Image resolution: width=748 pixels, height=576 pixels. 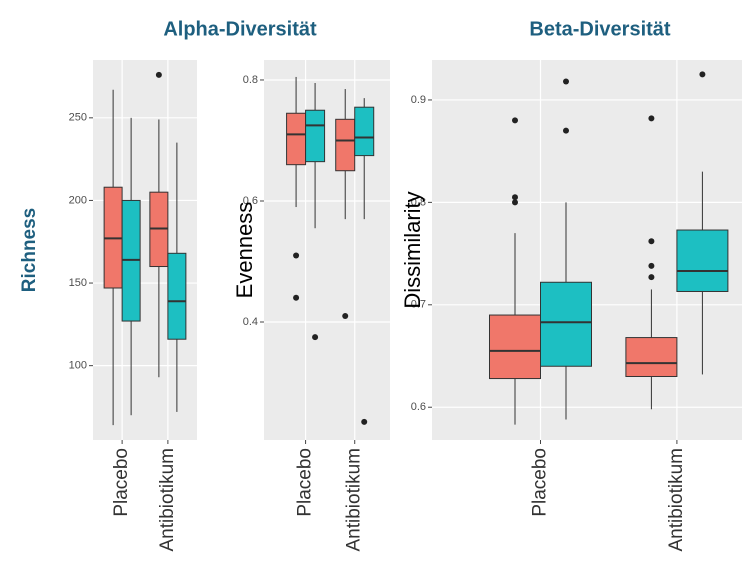 I want to click on y-tick-label: 150, so click(x=78, y=283).